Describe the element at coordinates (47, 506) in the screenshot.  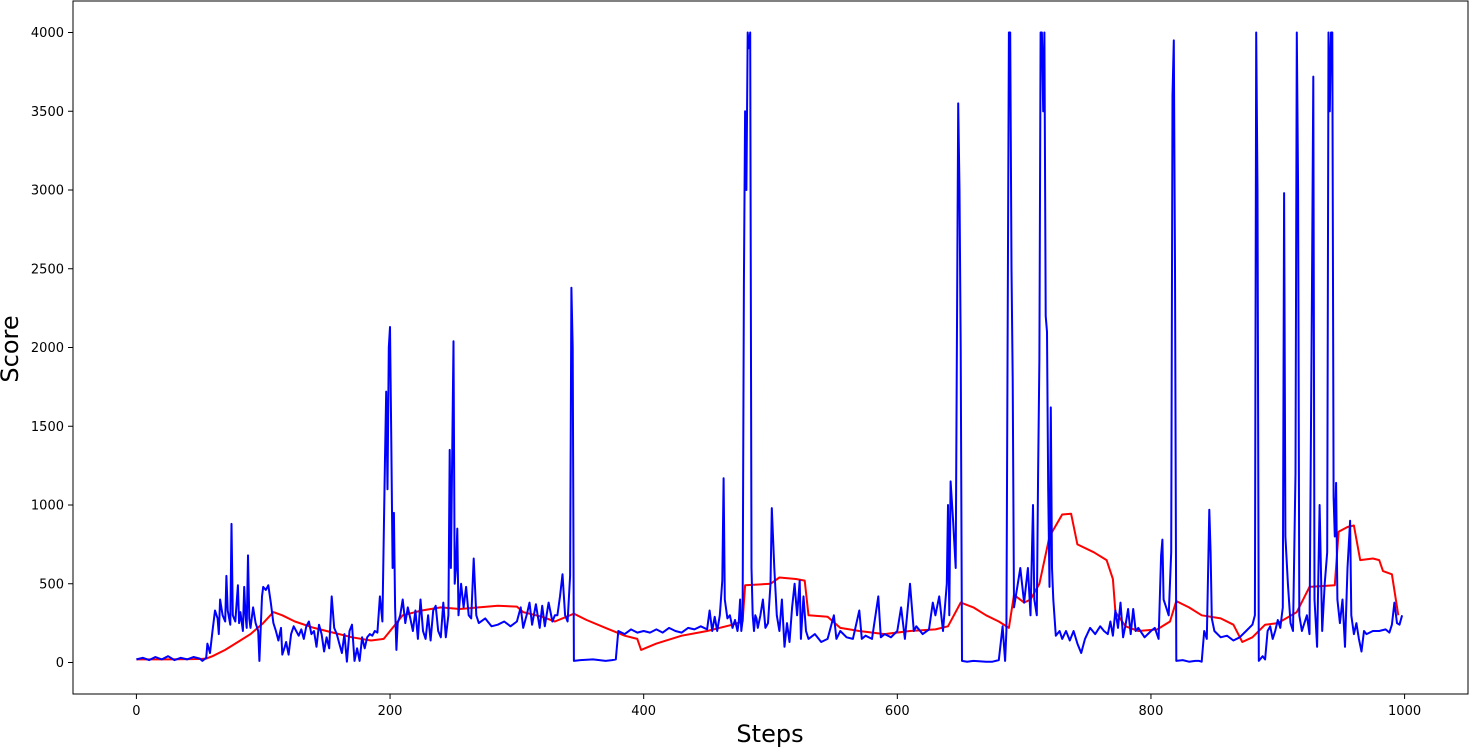
I see `y-tick-label: 1000` at that location.